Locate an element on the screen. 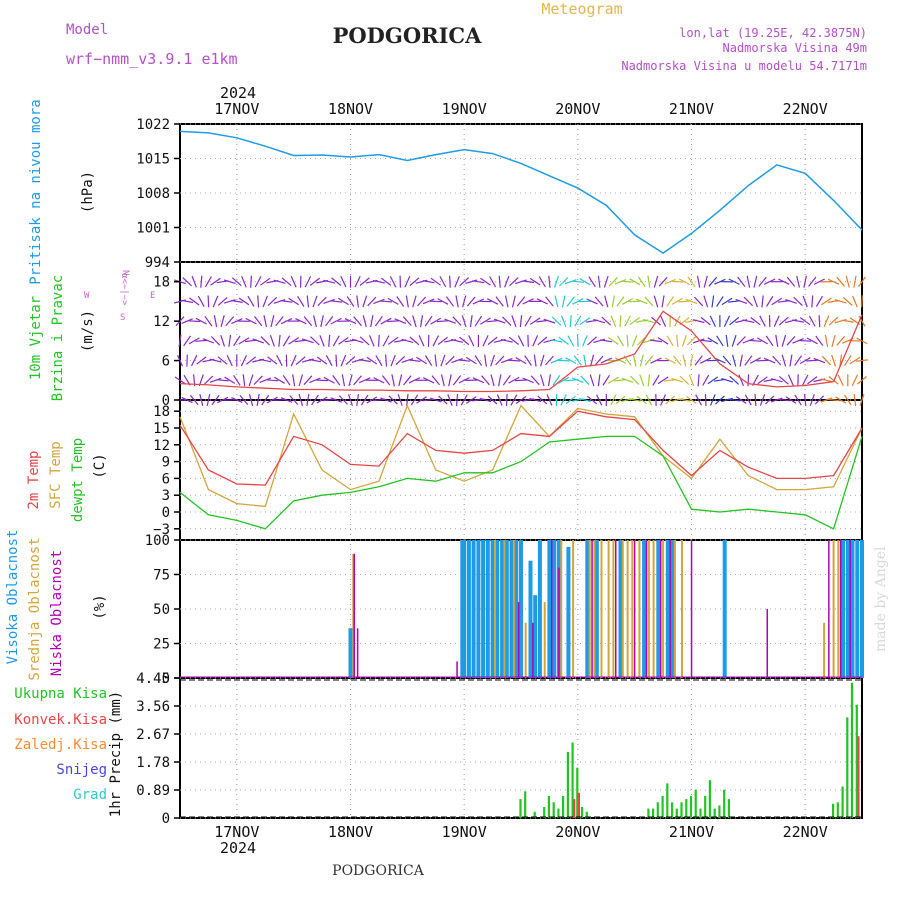 The height and width of the screenshot is (900, 900). lonlat-text: lon,lat (19.25E, 42.3875N) is located at coordinates (773, 33).